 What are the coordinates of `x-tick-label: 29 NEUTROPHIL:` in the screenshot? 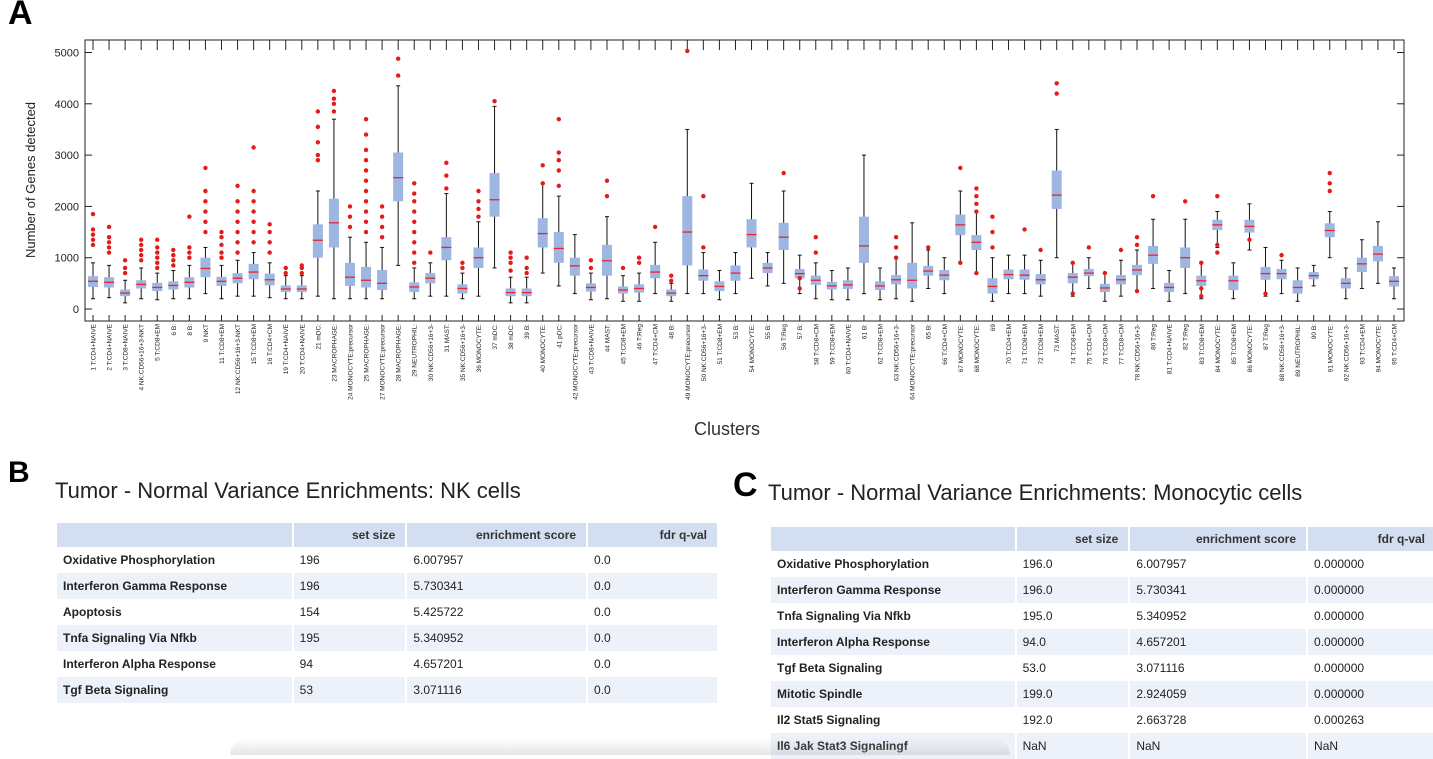 It's located at (415, 350).